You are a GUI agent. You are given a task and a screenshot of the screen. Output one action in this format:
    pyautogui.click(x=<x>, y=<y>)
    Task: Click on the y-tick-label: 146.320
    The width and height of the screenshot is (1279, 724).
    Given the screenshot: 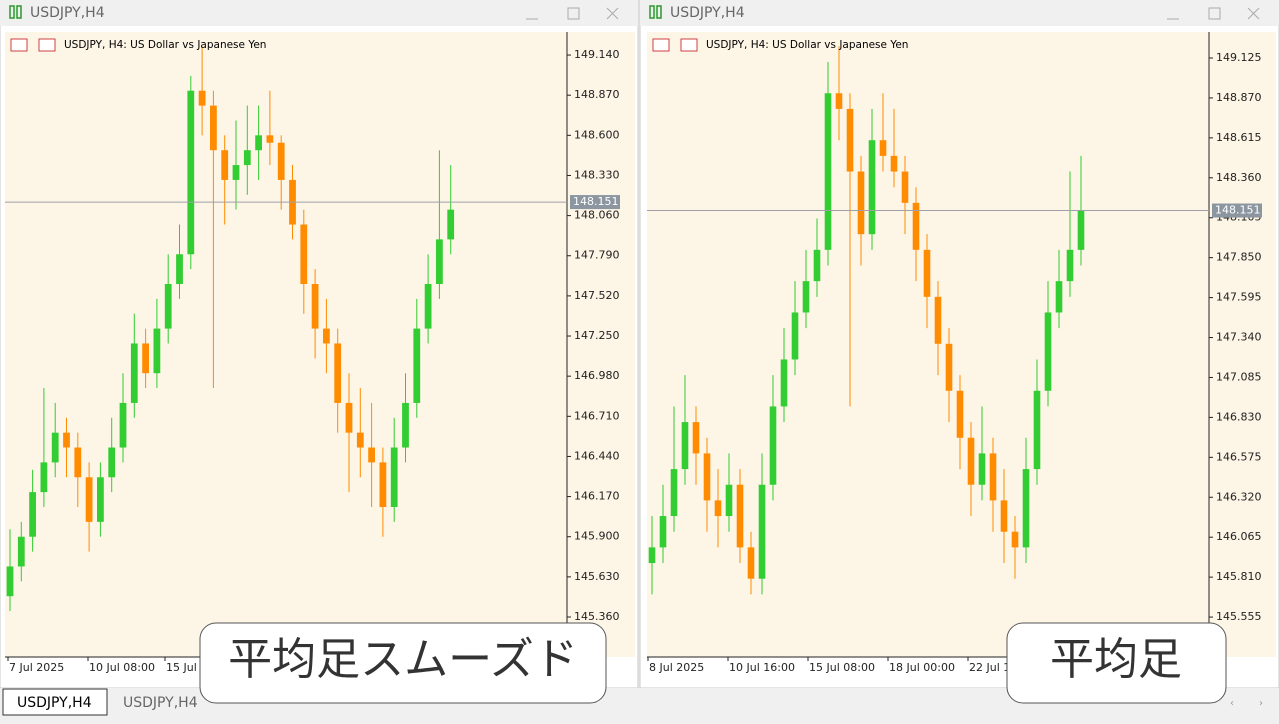 What is the action you would take?
    pyautogui.click(x=1239, y=496)
    